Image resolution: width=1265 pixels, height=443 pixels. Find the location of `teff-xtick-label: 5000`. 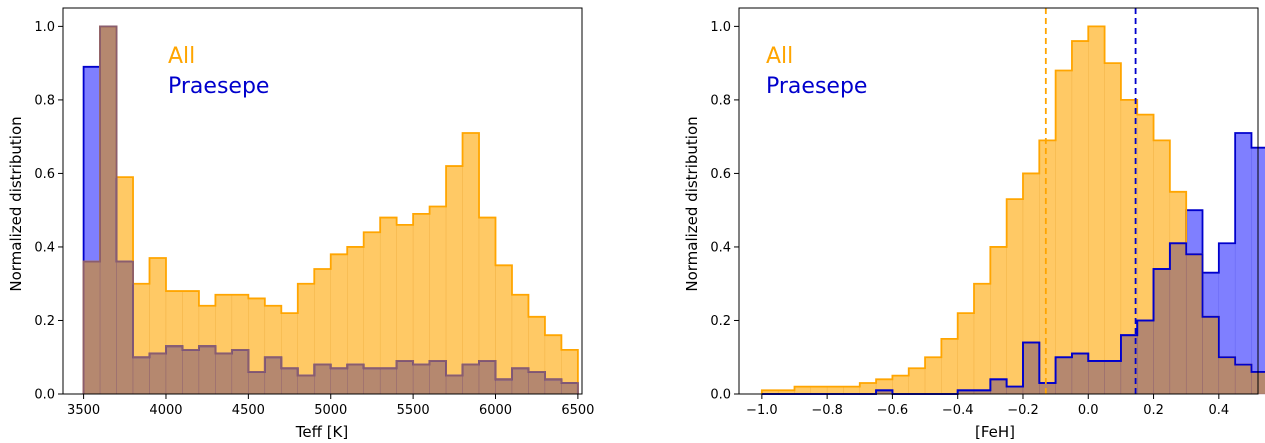

teff-xtick-label: 5000 is located at coordinates (330, 410).